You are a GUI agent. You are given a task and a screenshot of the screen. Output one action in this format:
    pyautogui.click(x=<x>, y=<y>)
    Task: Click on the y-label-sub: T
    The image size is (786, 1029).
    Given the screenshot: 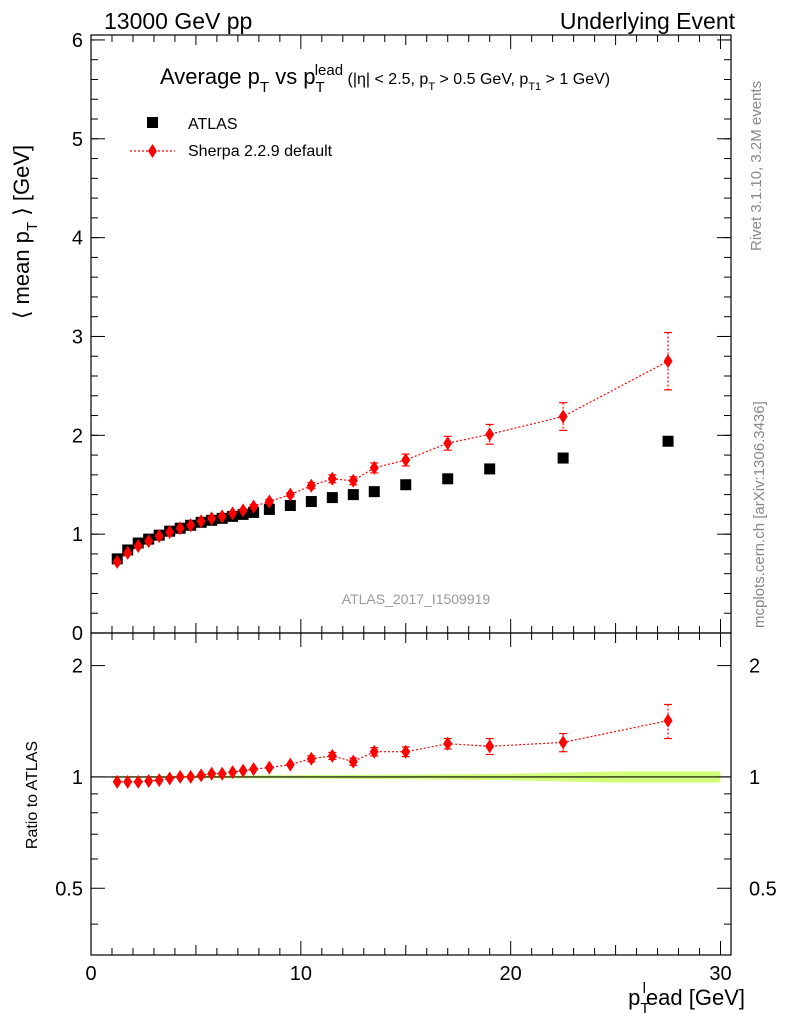 What is the action you would take?
    pyautogui.click(x=32, y=226)
    